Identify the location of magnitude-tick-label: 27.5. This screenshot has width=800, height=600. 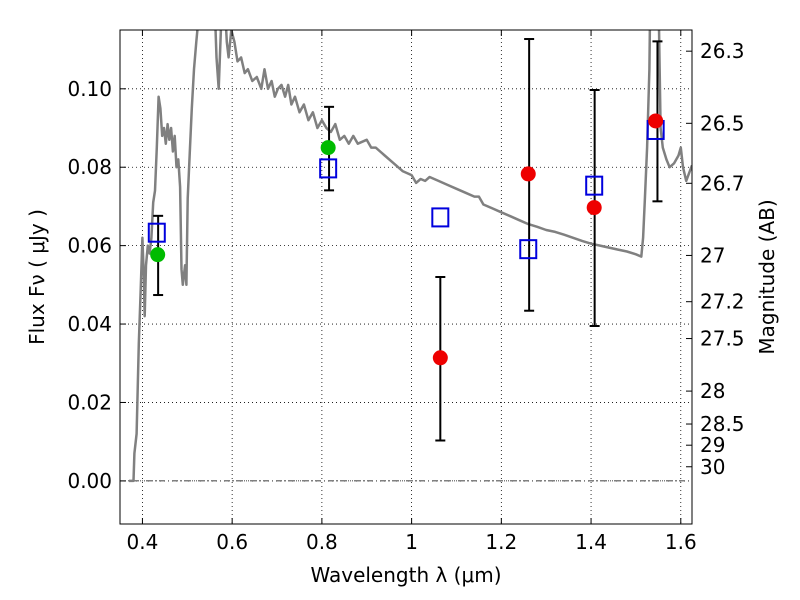
(722, 339).